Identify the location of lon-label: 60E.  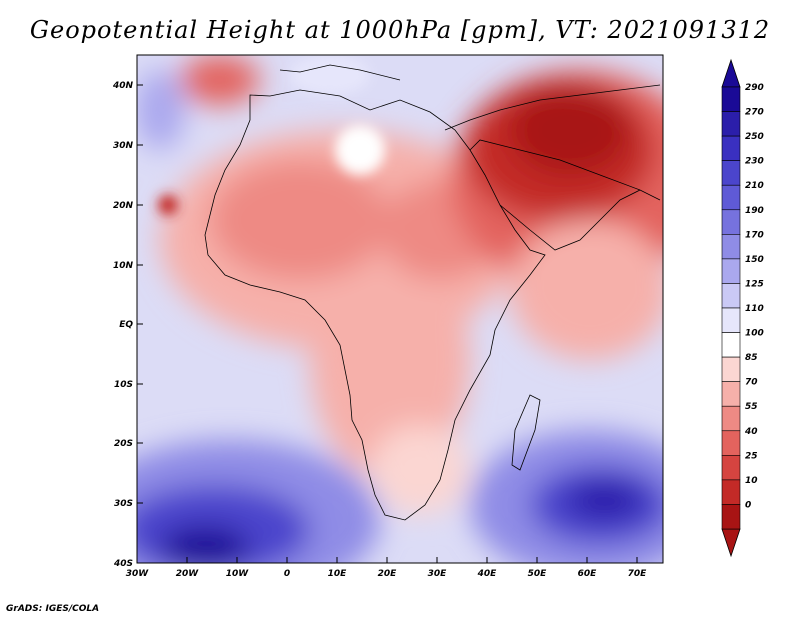
(588, 574).